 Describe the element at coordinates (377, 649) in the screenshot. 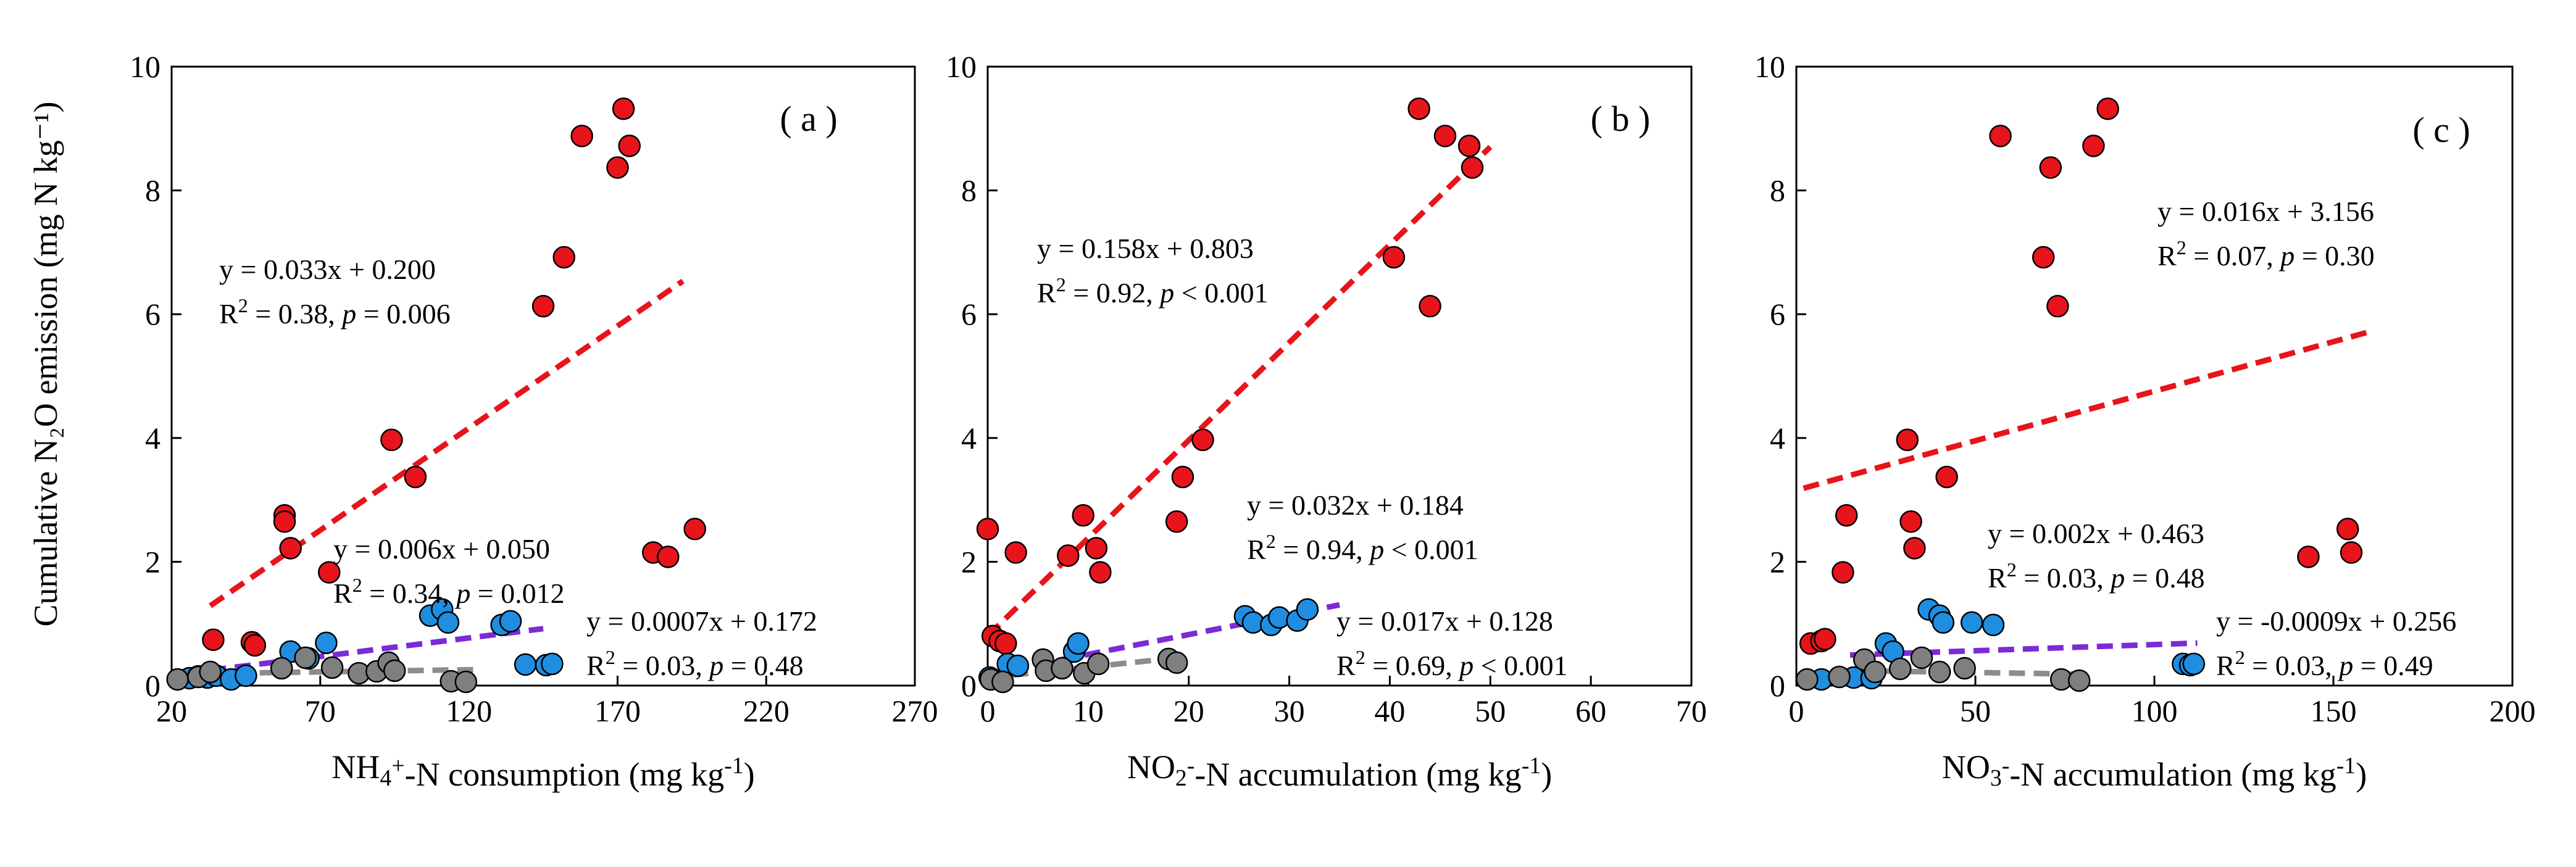

I see `fit-line-purple` at that location.